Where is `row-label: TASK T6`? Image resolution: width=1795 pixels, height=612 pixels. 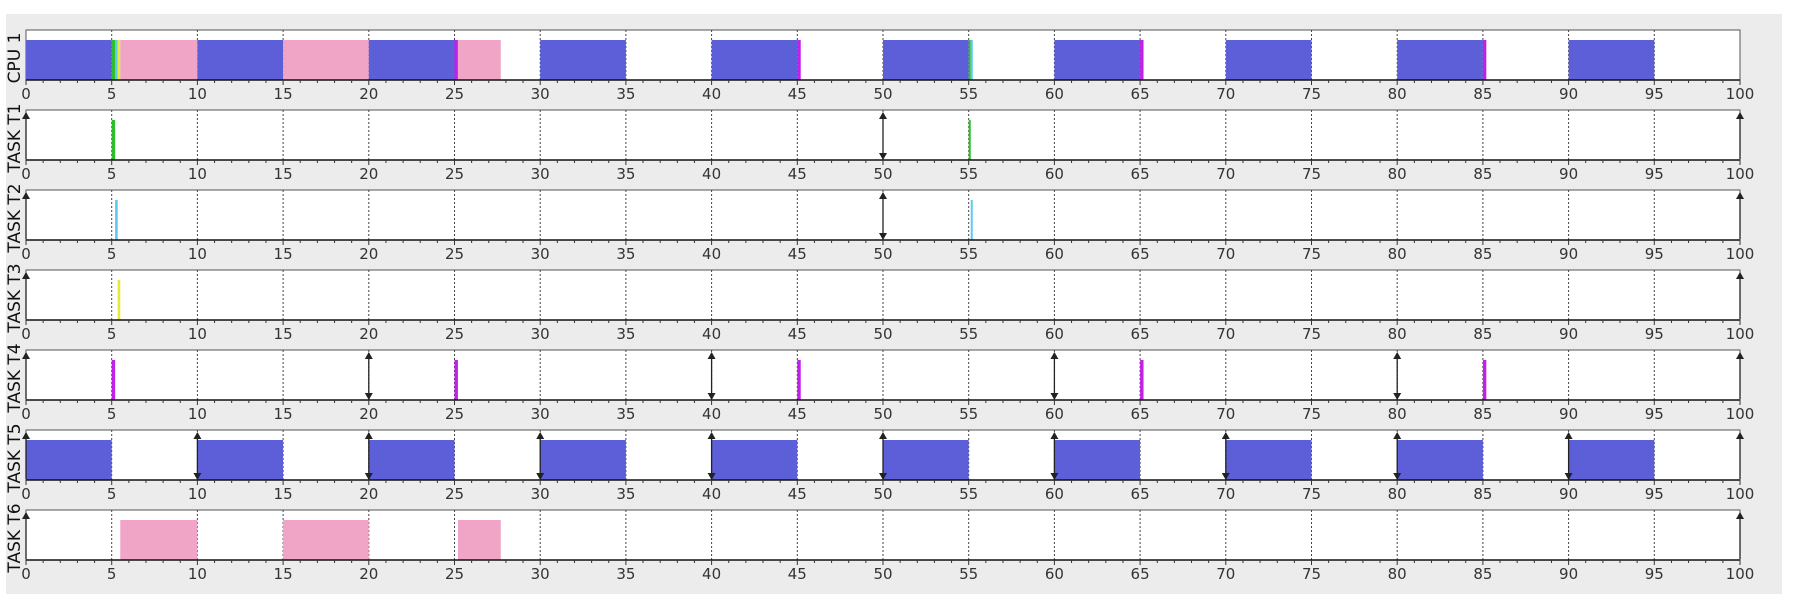 row-label: TASK T6 is located at coordinates (15, 538).